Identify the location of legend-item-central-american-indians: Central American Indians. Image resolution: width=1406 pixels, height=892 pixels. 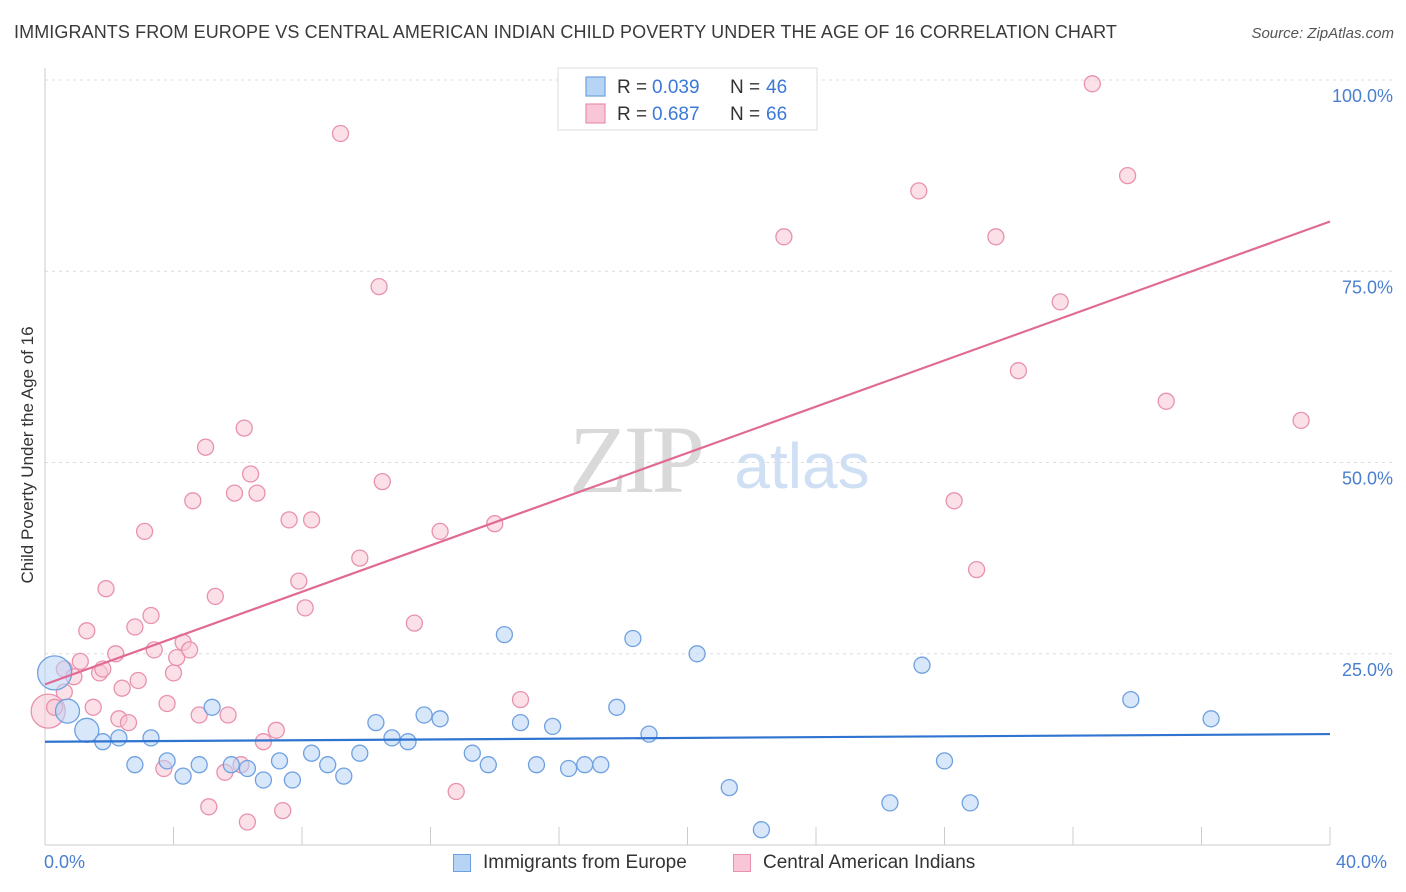
(854, 863).